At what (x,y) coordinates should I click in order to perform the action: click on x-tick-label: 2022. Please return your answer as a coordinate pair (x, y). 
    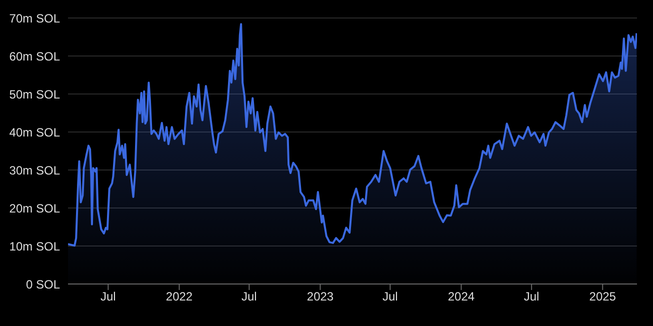
    Looking at the image, I should click on (179, 297).